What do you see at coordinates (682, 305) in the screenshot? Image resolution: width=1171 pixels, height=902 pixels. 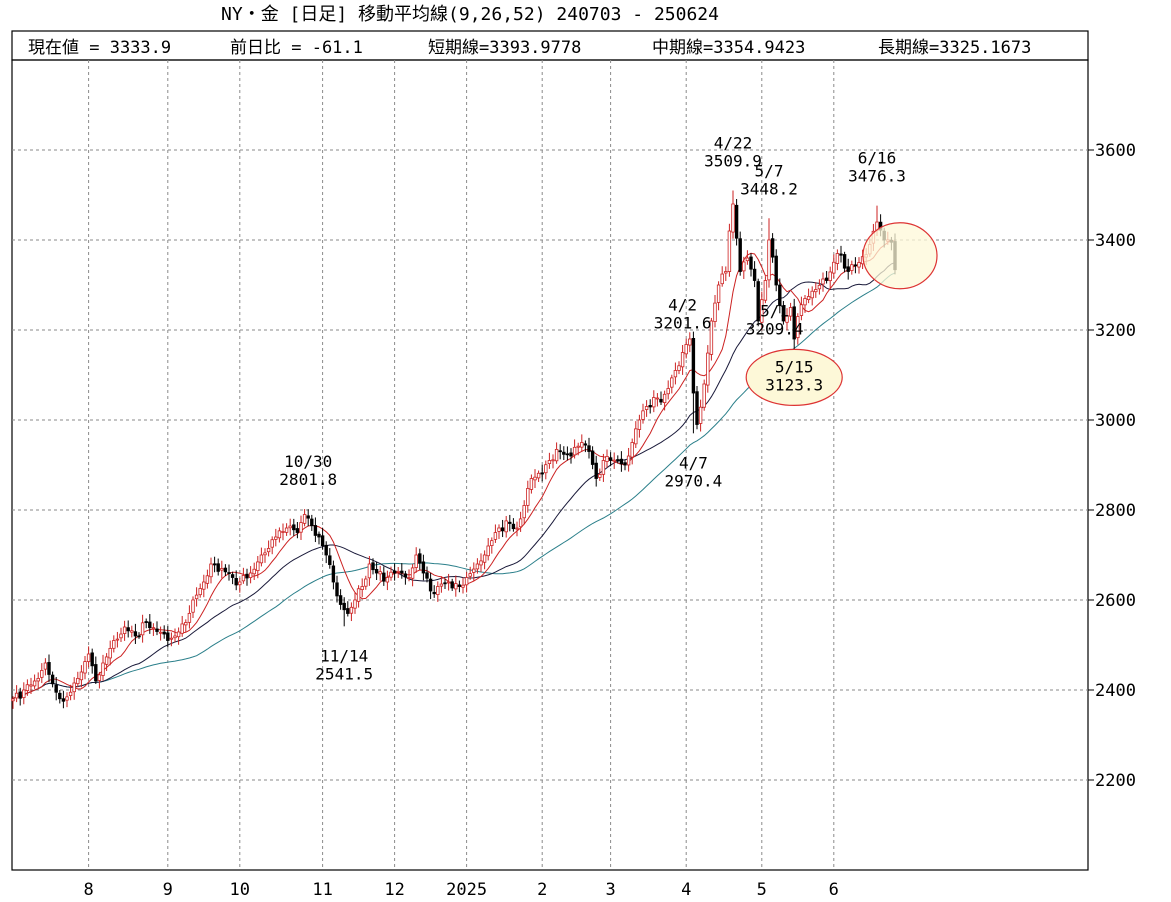 I see `annotation-date: 4/2` at bounding box center [682, 305].